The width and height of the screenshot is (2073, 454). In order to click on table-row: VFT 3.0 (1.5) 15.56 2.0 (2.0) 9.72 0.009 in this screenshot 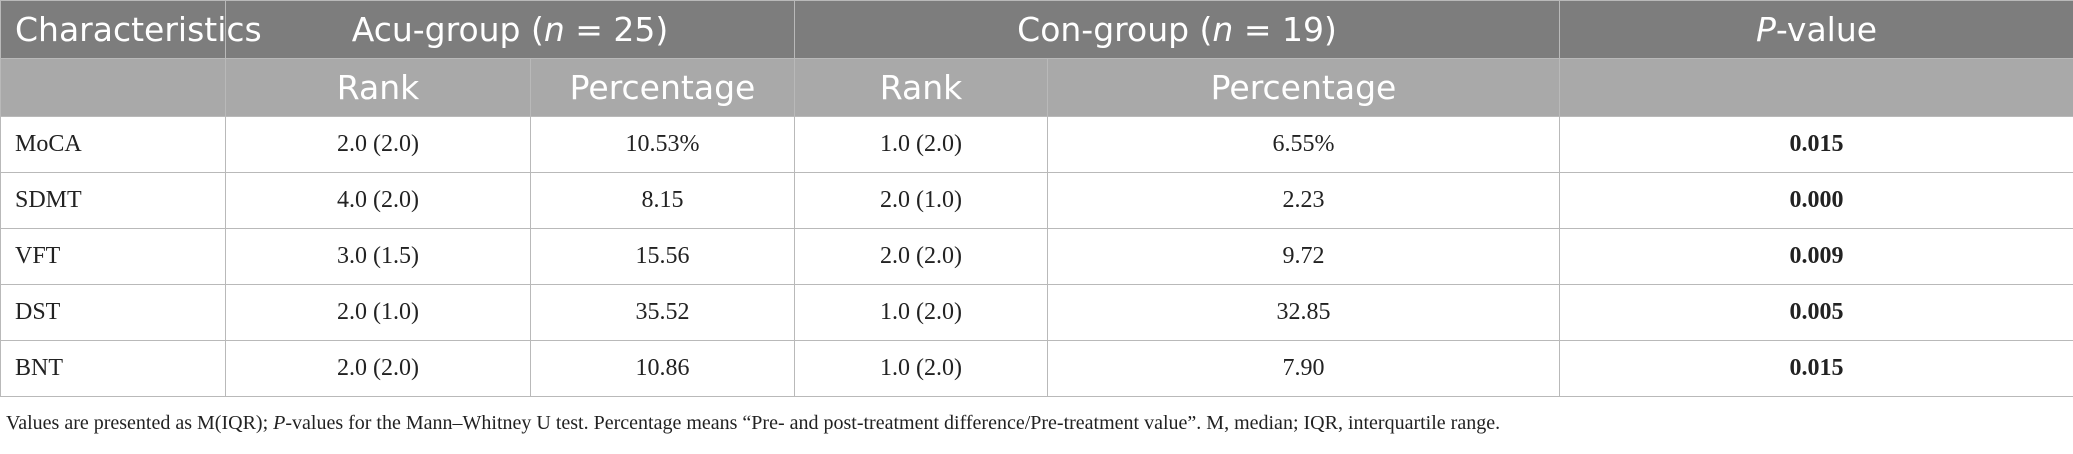, I will do `click(1036, 256)`.